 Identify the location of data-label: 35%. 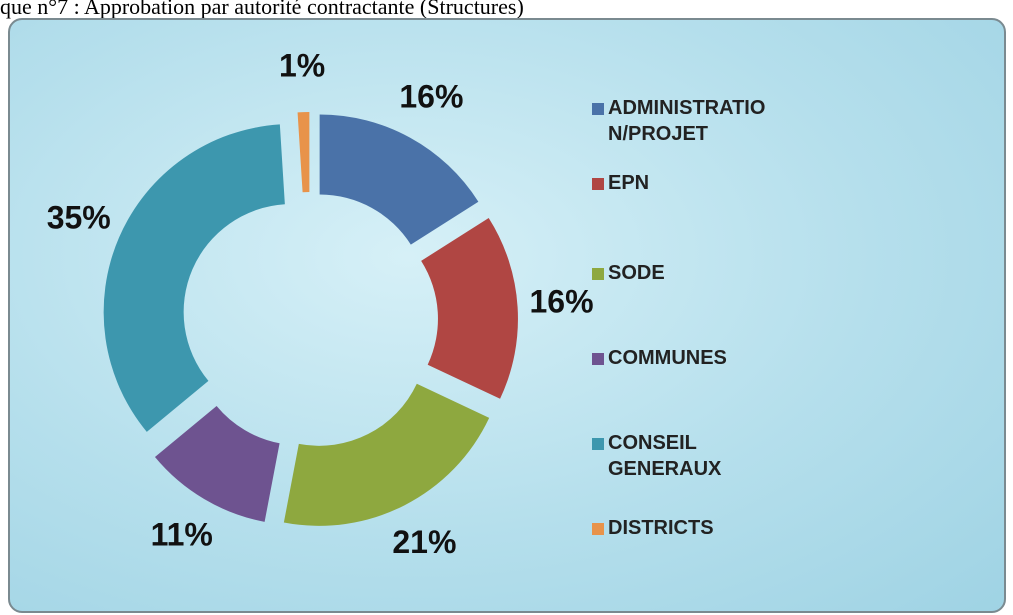
(79, 217).